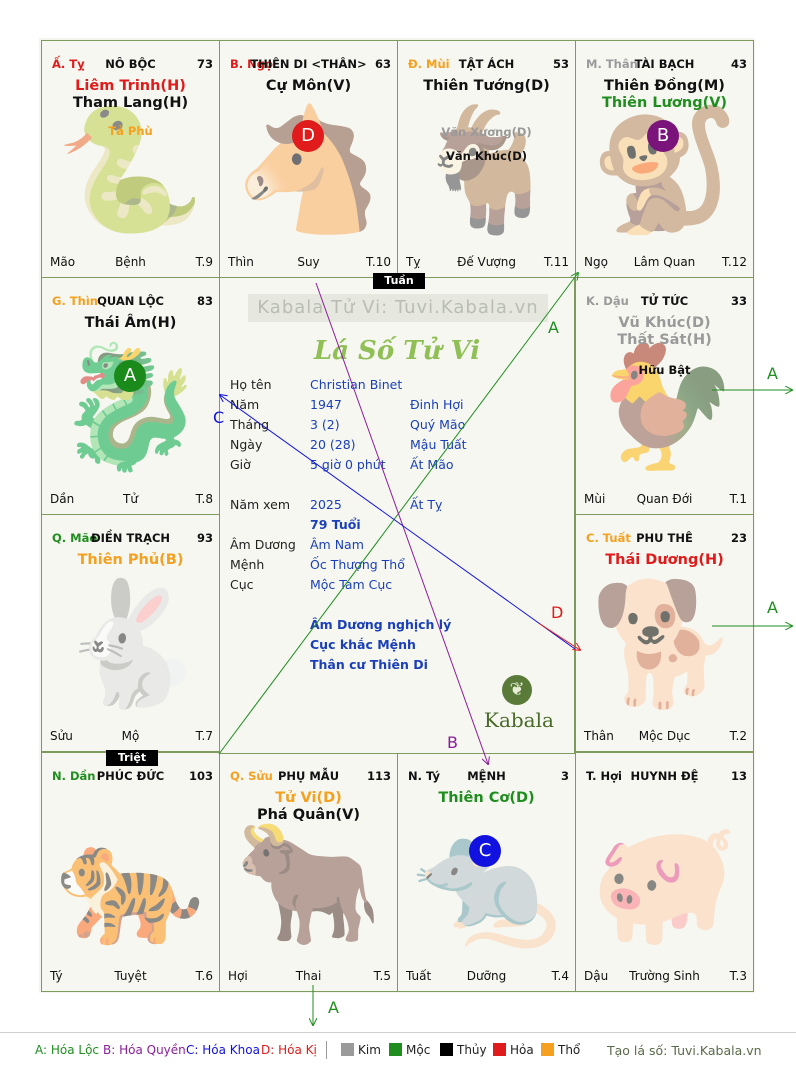  Describe the element at coordinates (664, 776) in the screenshot. I see `palace-name: HUYNH ĐỆ` at that location.